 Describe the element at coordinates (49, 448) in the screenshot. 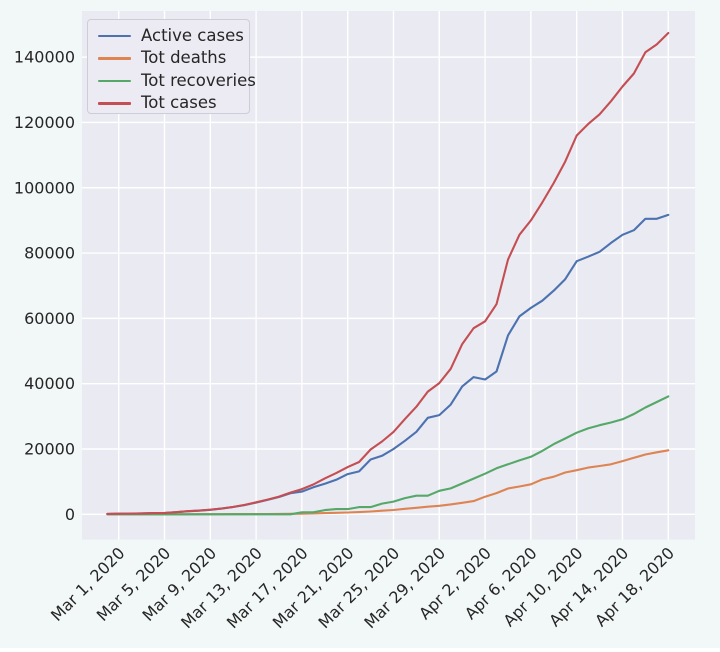

I see `y-tick-label: 20000` at that location.